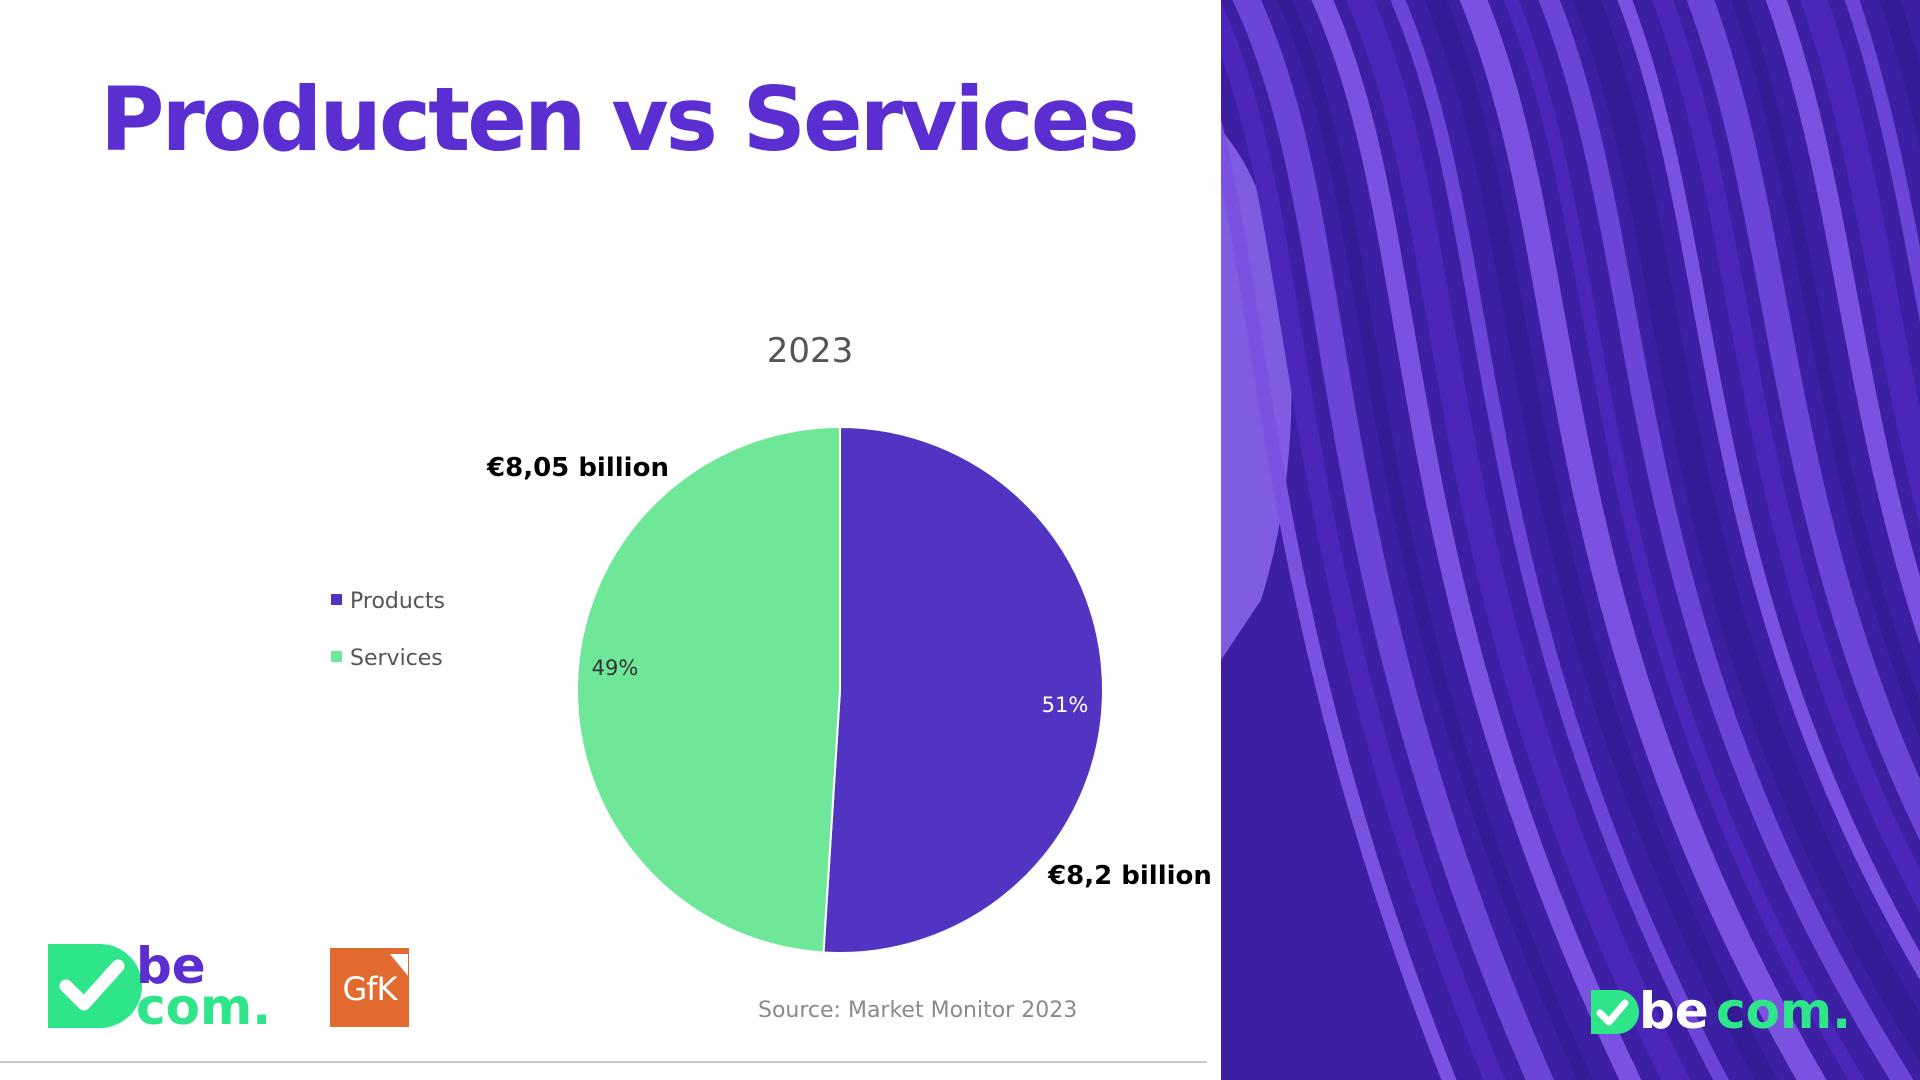 The image size is (1920, 1080). I want to click on data-label-amount-services: €8,05 billion, so click(577, 468).